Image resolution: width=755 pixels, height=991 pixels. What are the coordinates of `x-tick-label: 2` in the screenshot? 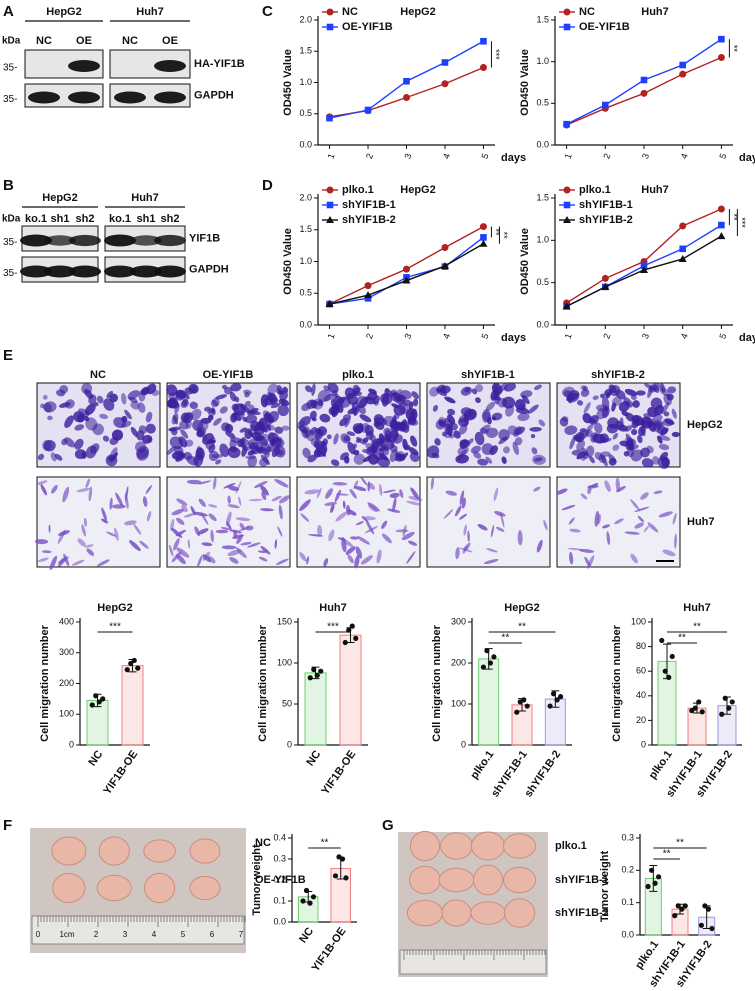 It's located at (606, 336).